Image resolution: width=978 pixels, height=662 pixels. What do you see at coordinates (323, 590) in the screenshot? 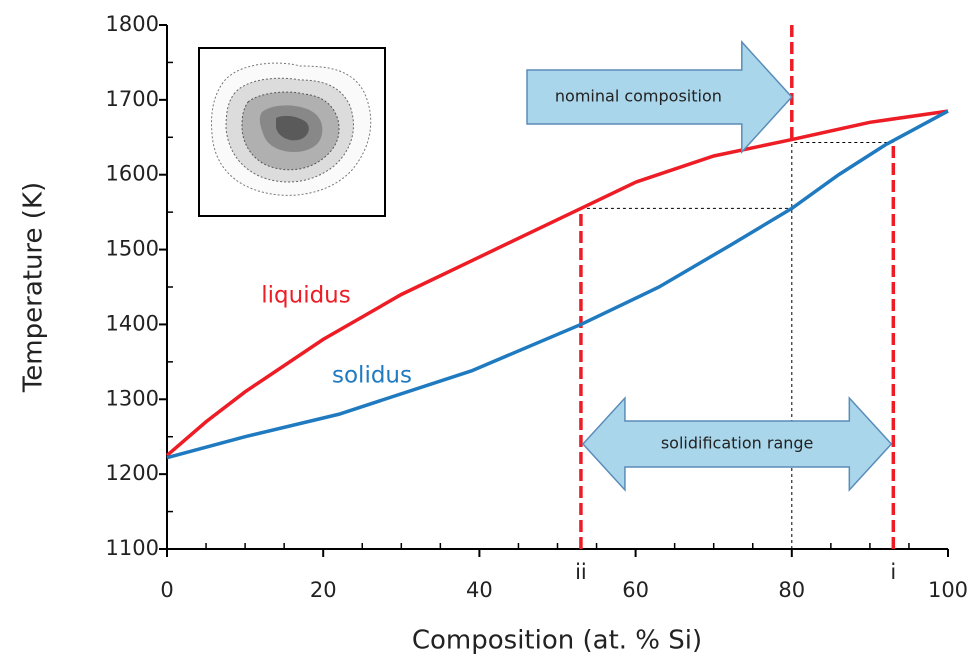
I see `x-tick-label: 20` at bounding box center [323, 590].